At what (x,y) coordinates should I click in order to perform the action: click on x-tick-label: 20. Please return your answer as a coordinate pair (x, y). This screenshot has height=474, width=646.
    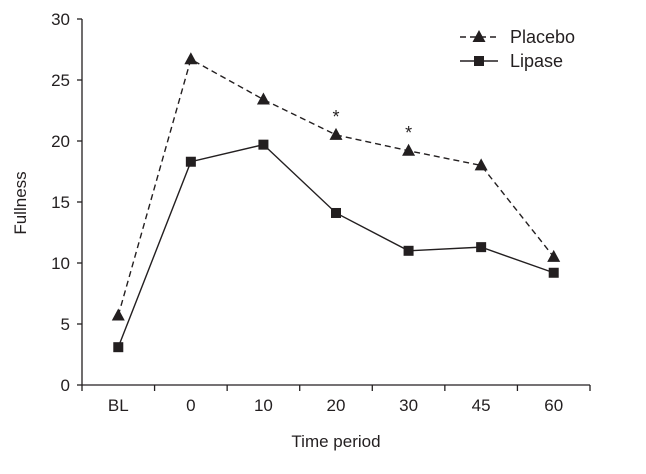
    Looking at the image, I should click on (336, 405).